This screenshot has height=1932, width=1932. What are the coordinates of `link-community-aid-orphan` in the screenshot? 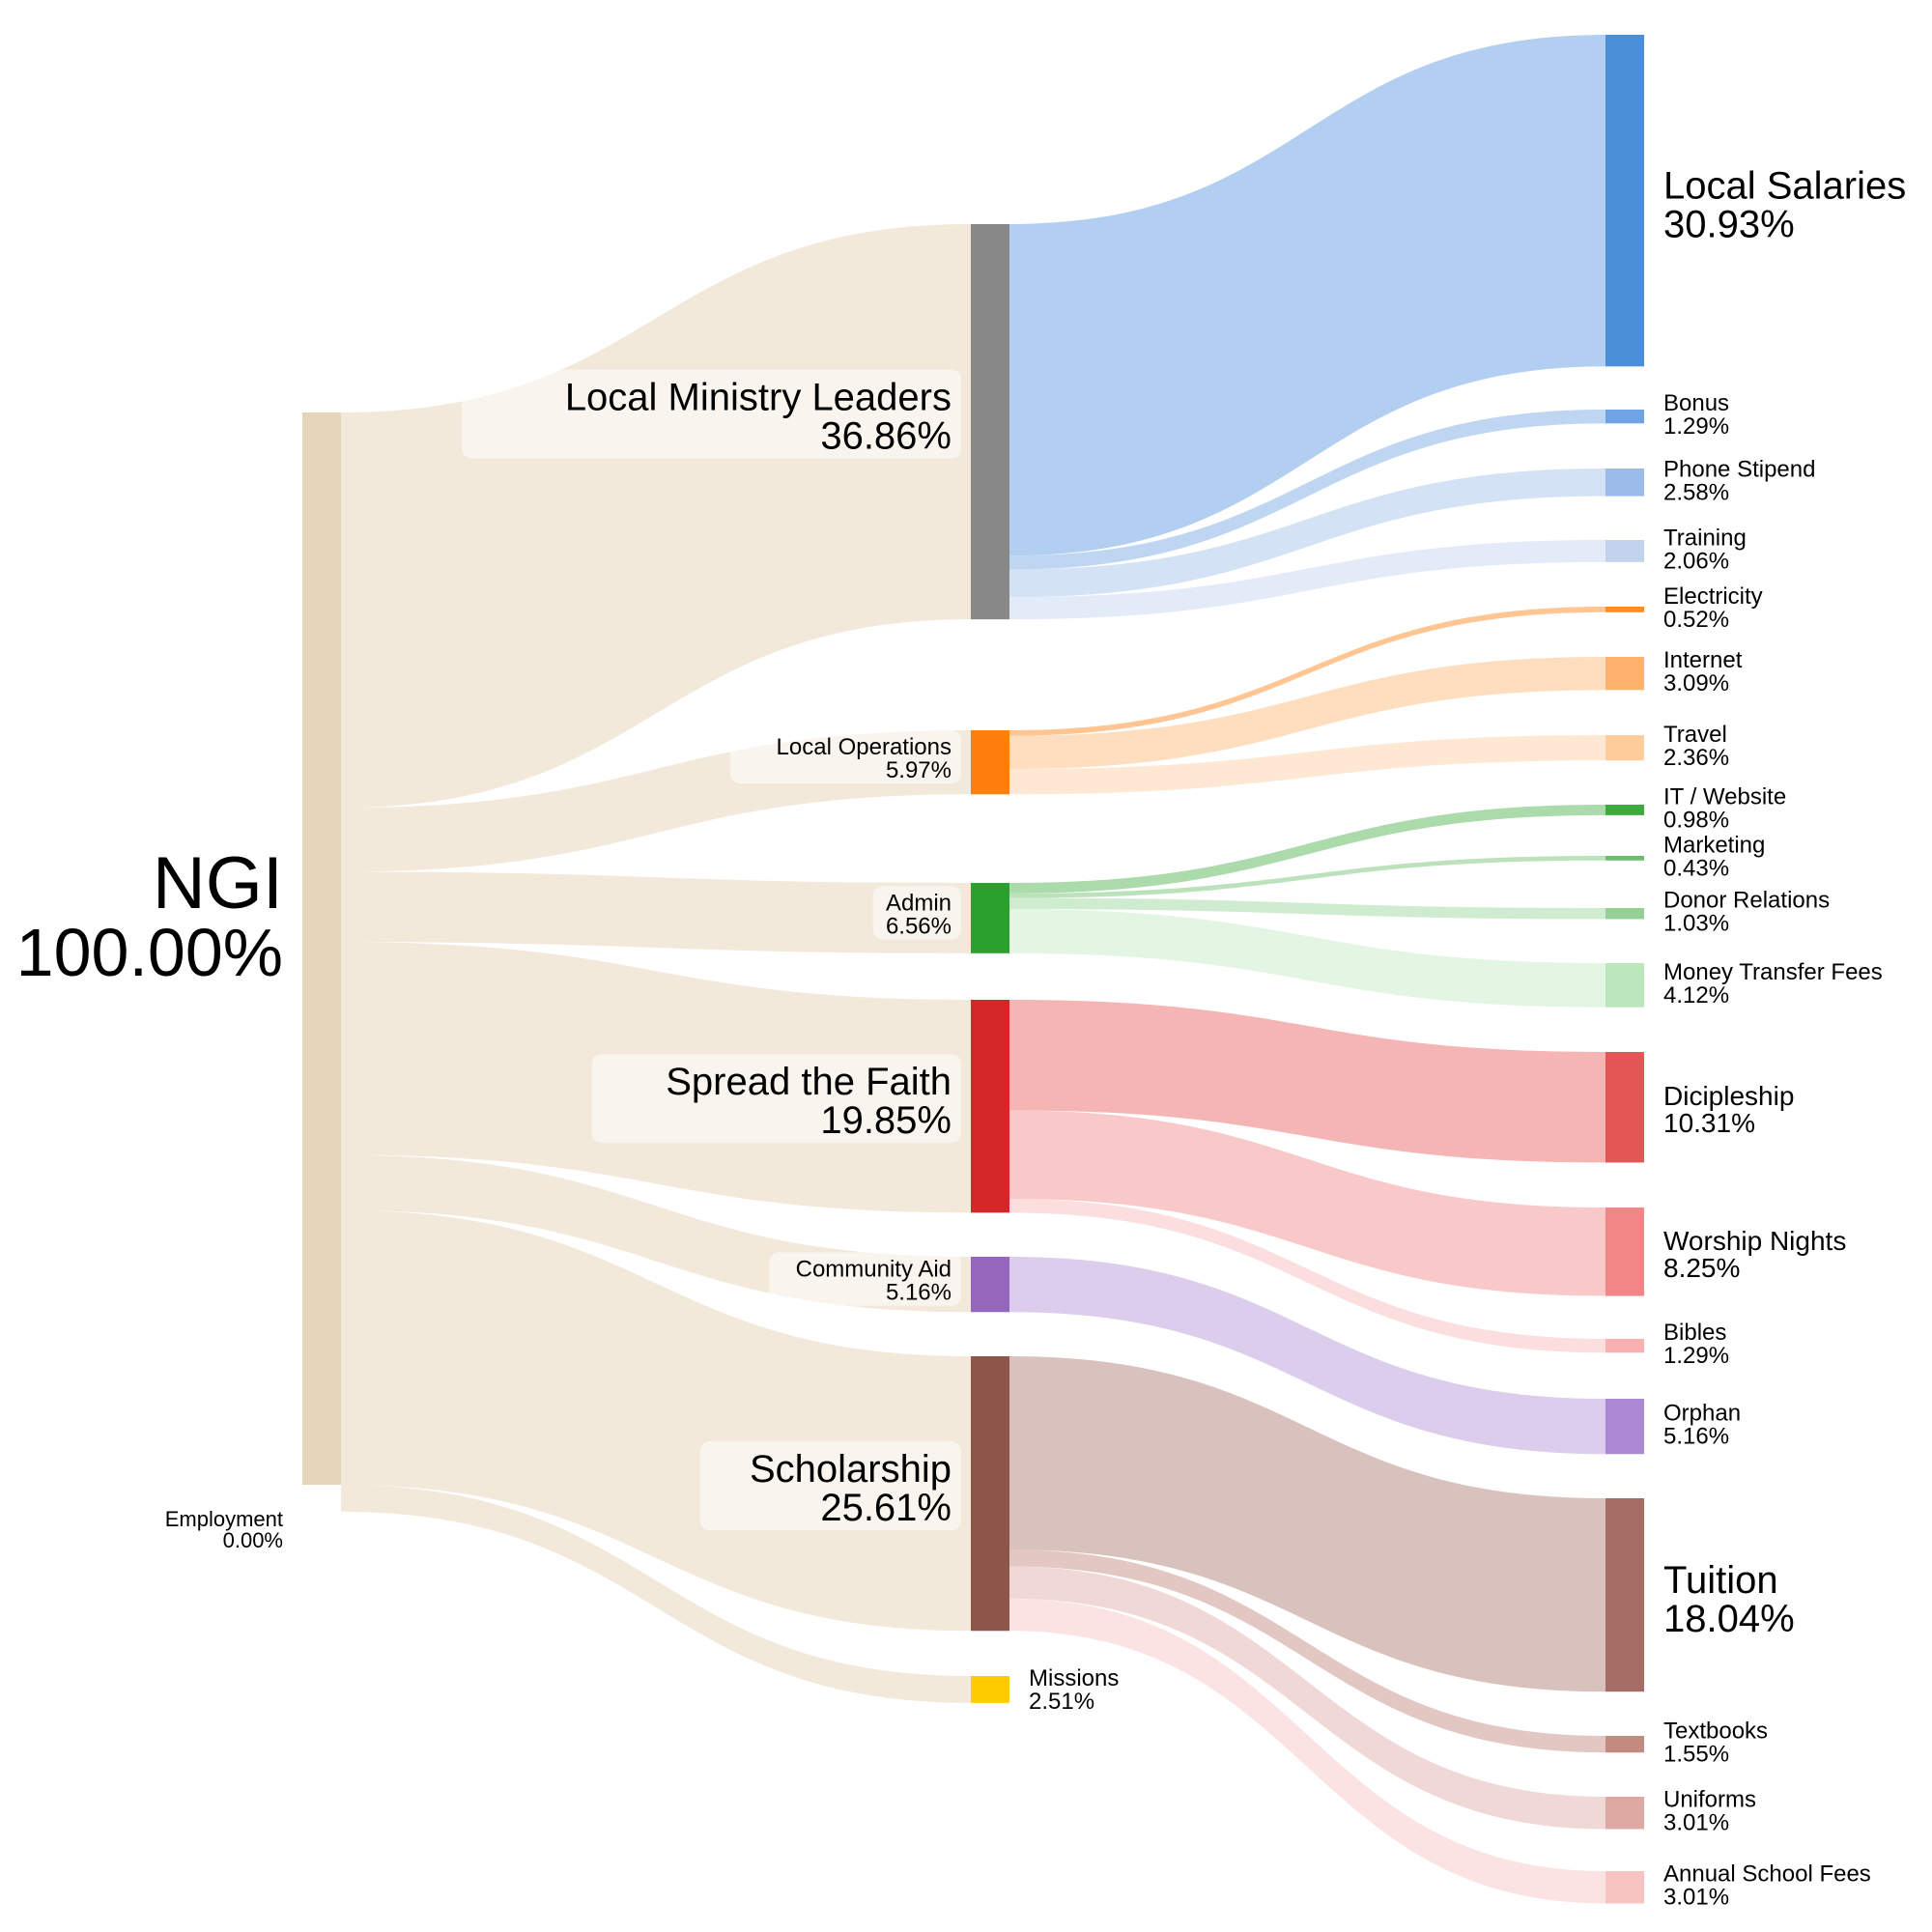 It's located at (1307, 1356).